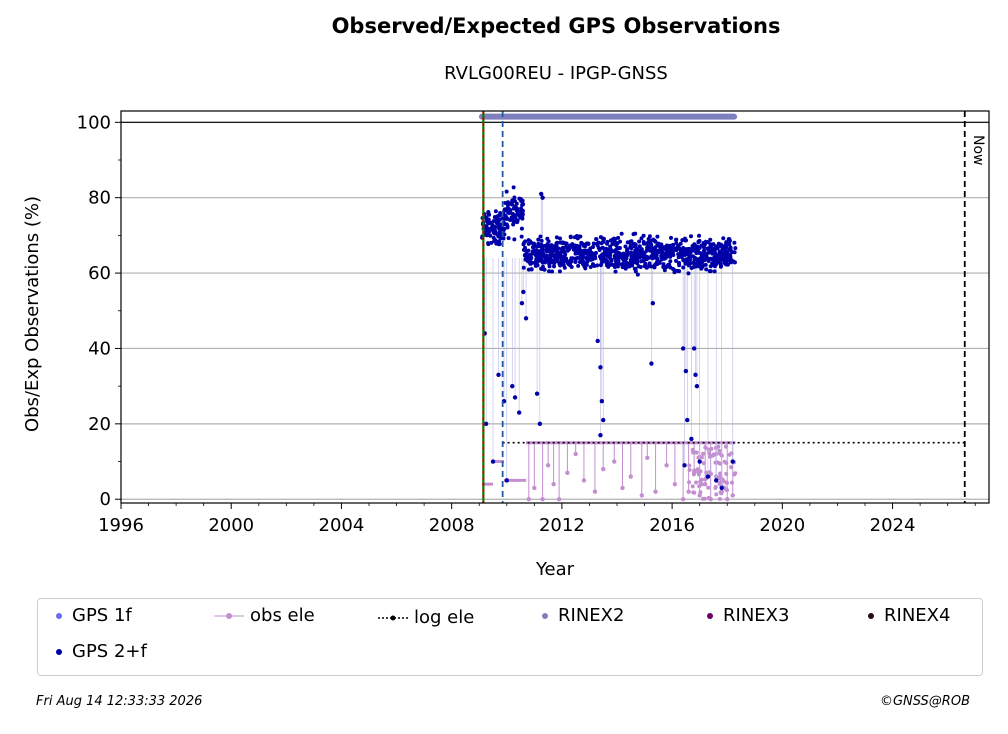 The height and width of the screenshot is (734, 1008). I want to click on legend-item-rinex4: RINEX4, so click(907, 615).